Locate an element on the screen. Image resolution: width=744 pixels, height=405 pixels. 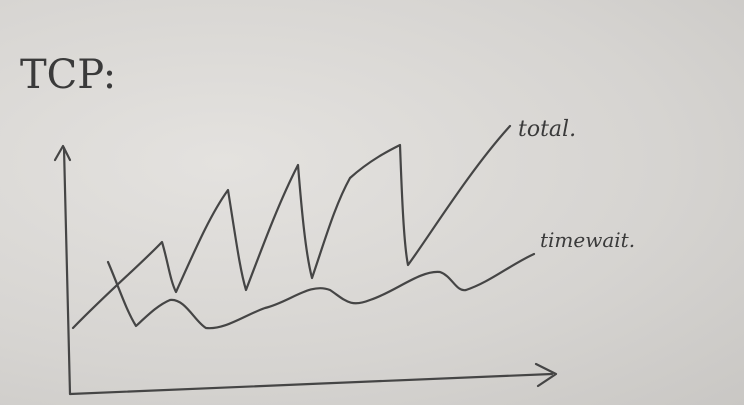
total-label: total. is located at coordinates (547, 129).